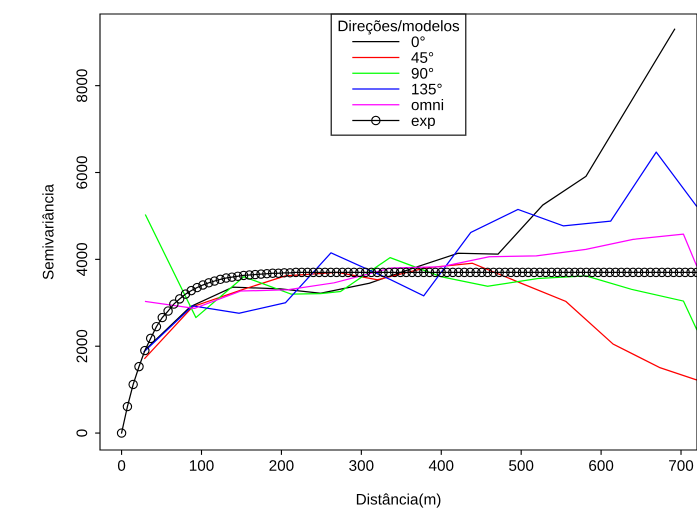 This screenshot has width=697, height=525. What do you see at coordinates (521, 465) in the screenshot?
I see `x-tick-label: 500` at bounding box center [521, 465].